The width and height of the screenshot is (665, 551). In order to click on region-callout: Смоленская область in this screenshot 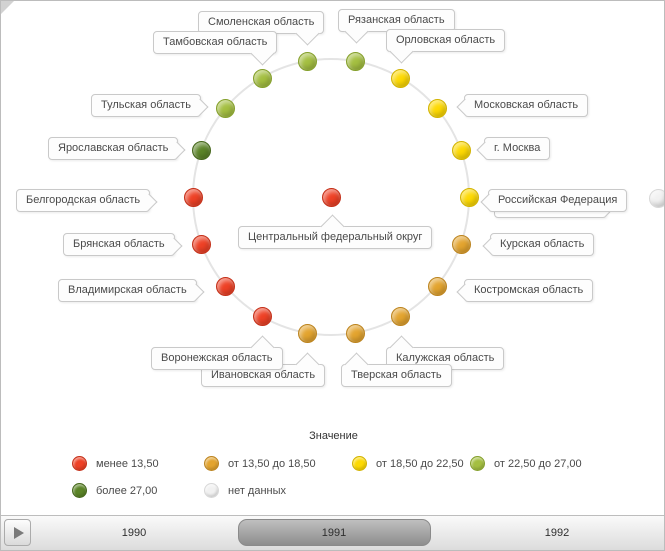, I will do `click(261, 28)`.